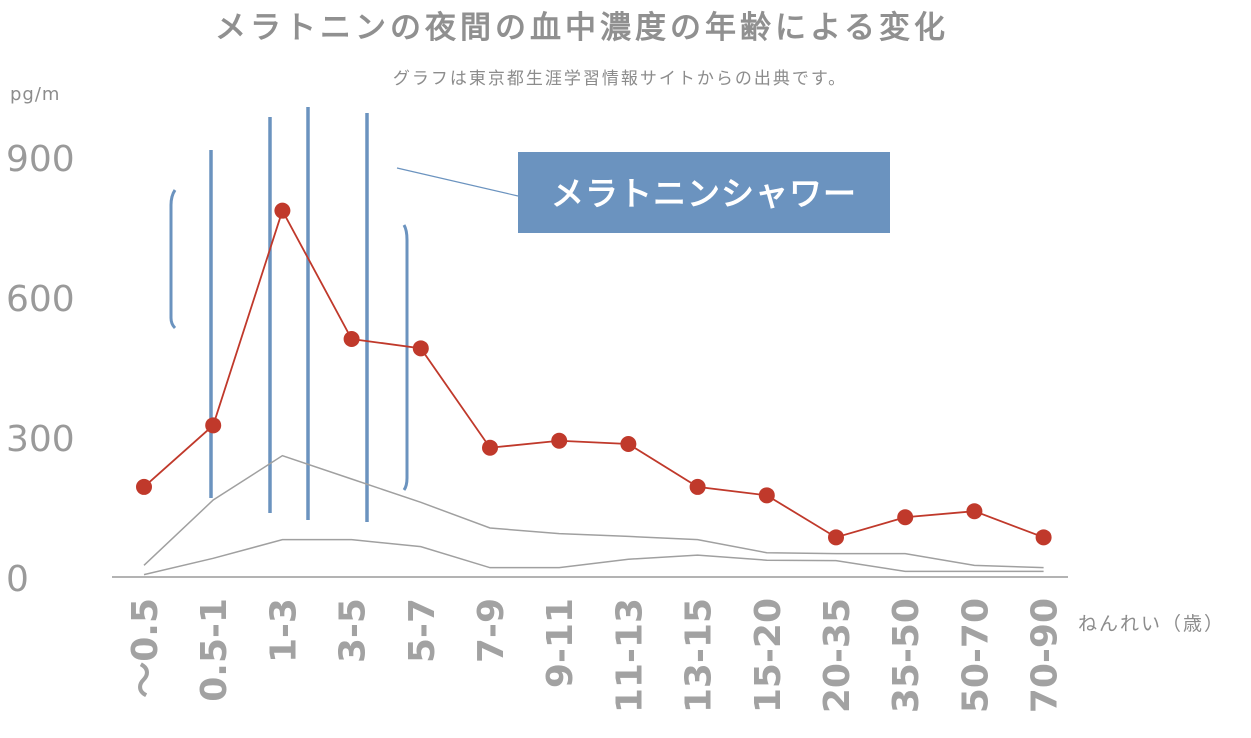 This screenshot has width=1251, height=738. I want to click on x-tick-label: 7-9, so click(491, 630).